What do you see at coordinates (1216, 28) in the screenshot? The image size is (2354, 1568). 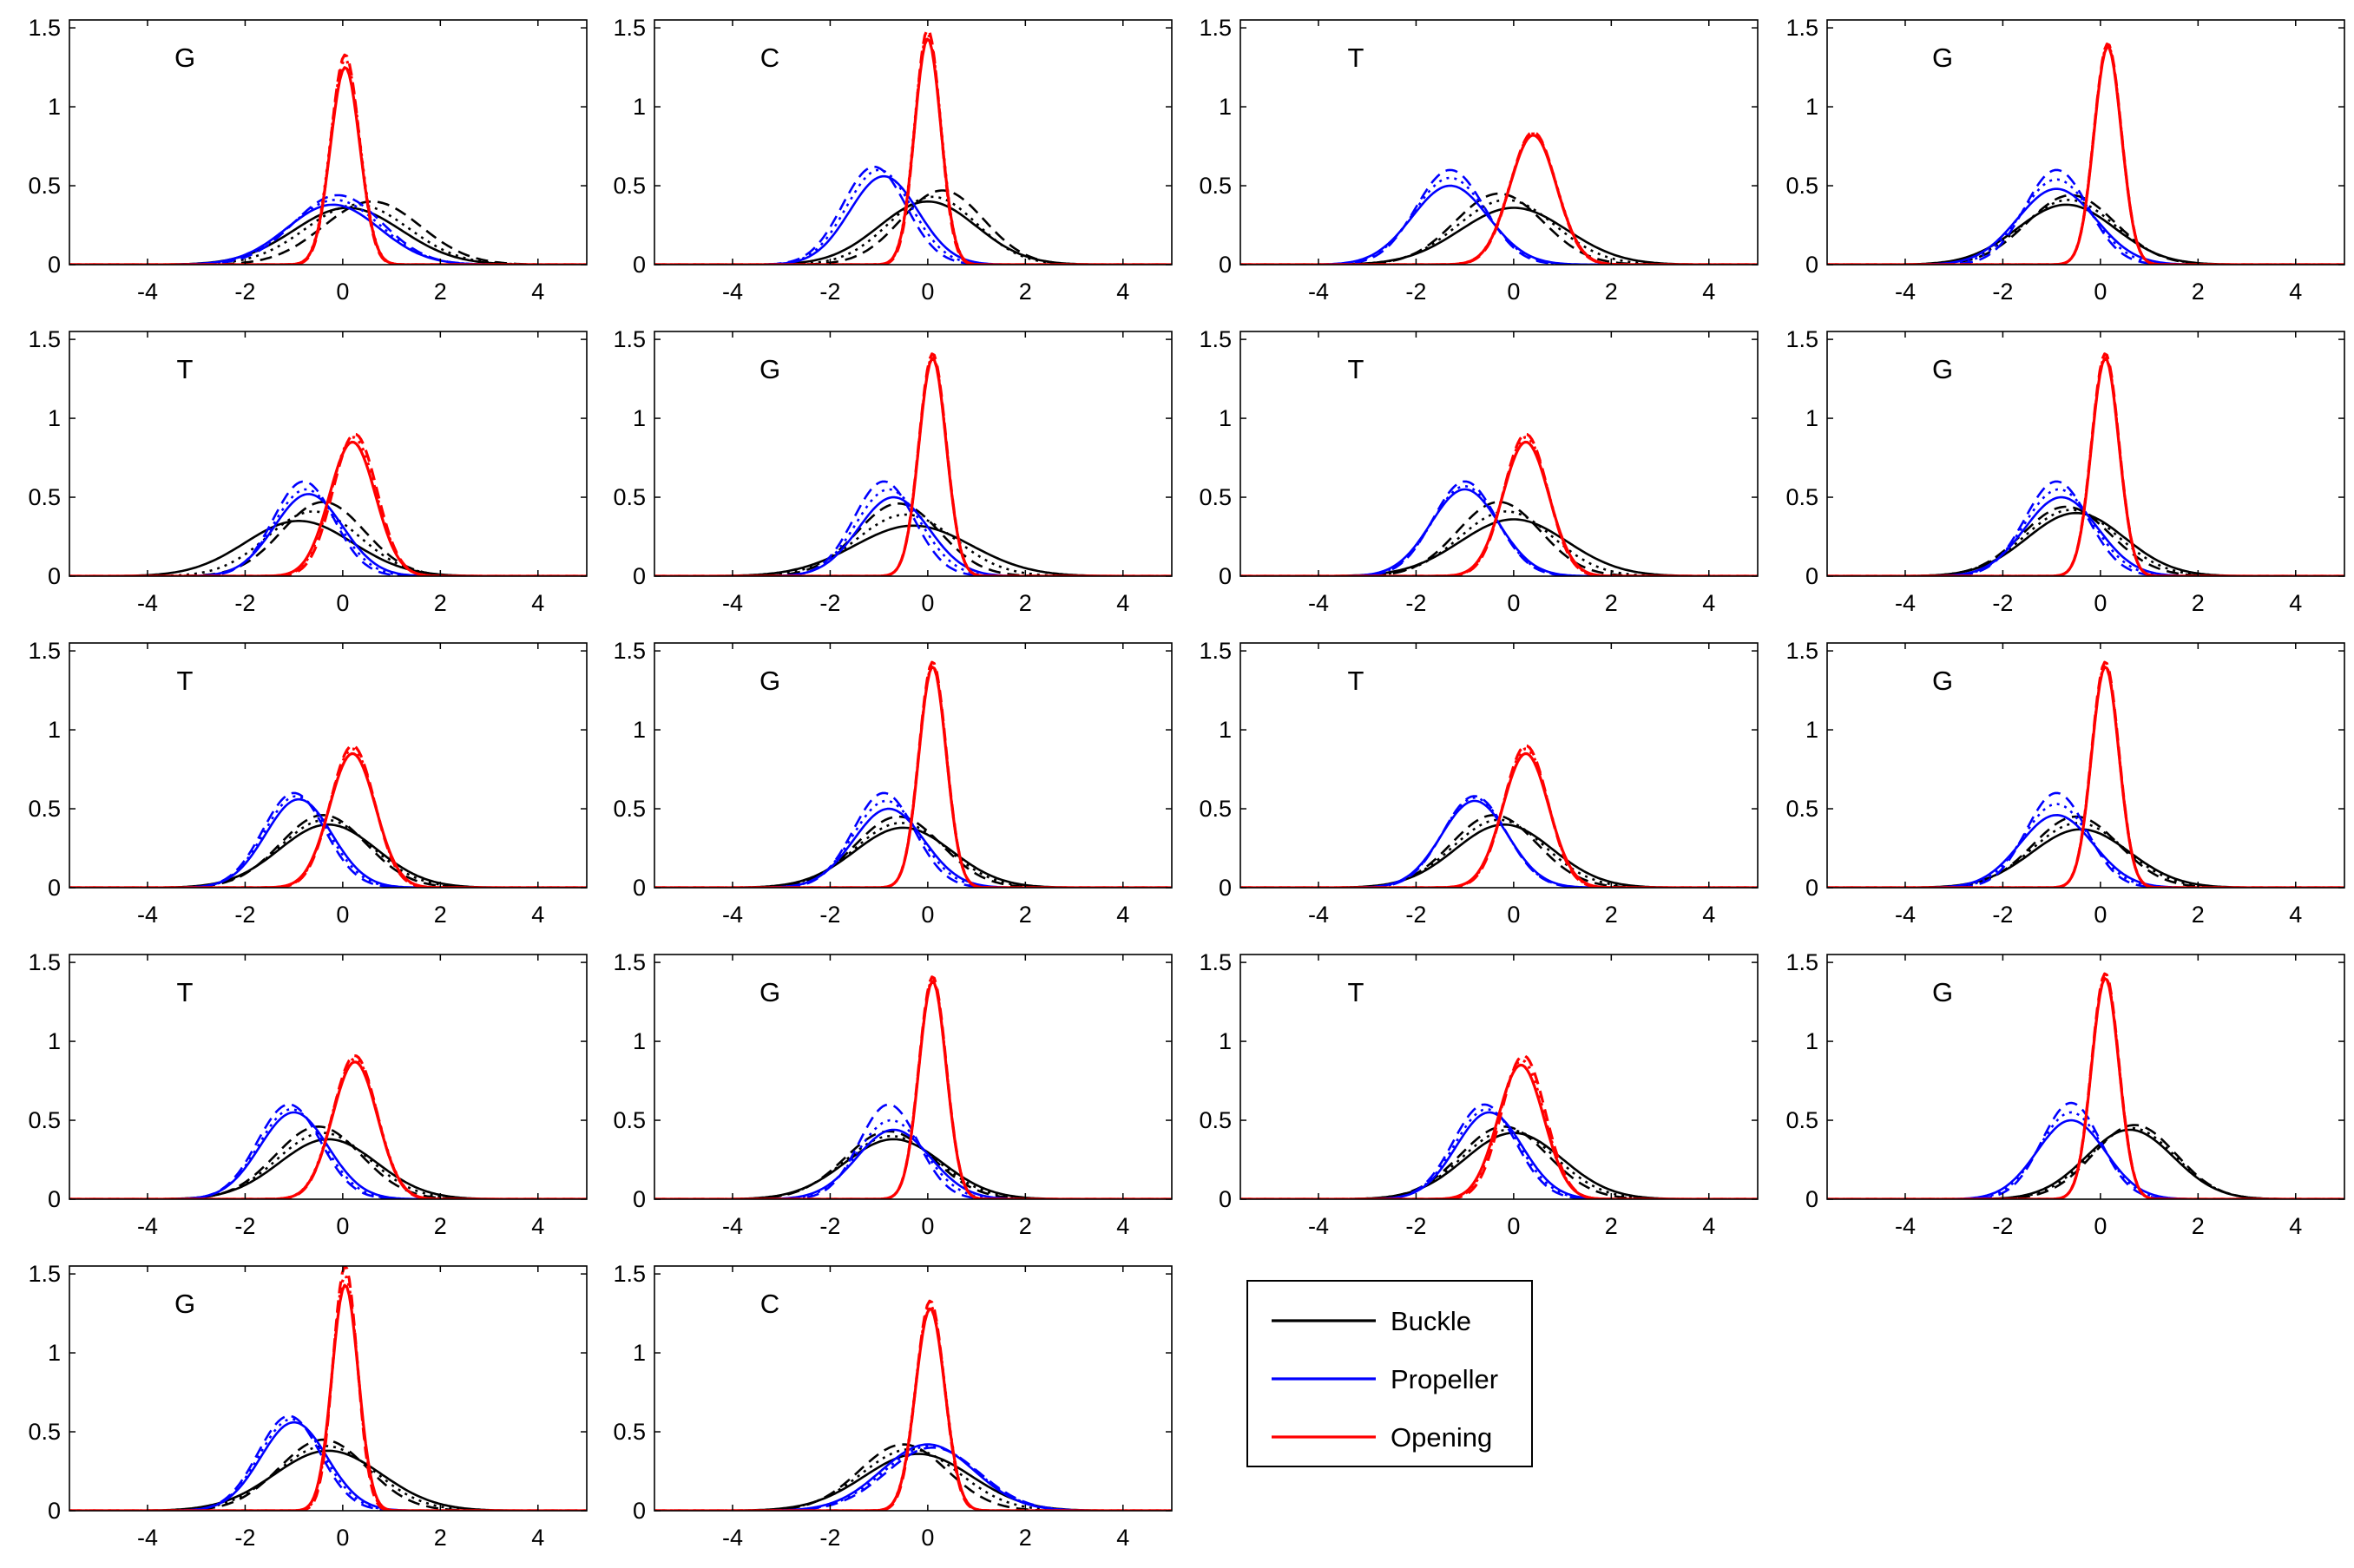 I see `y-tick-label: 1.5` at bounding box center [1216, 28].